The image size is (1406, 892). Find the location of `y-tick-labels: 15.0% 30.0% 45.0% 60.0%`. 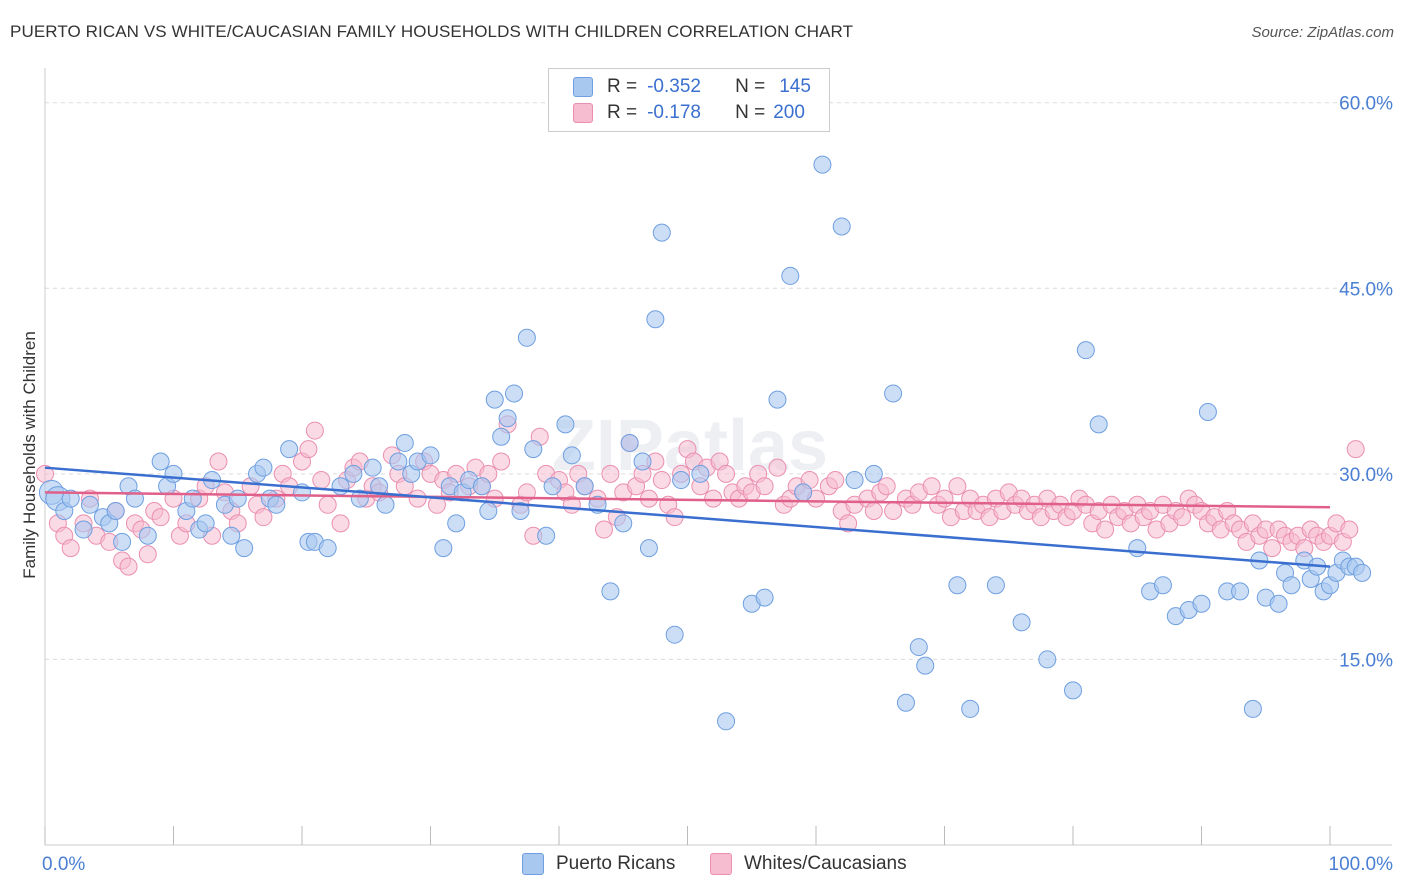

y-tick-labels: 15.0% 30.0% 45.0% 60.0% is located at coordinates (1366, 383).